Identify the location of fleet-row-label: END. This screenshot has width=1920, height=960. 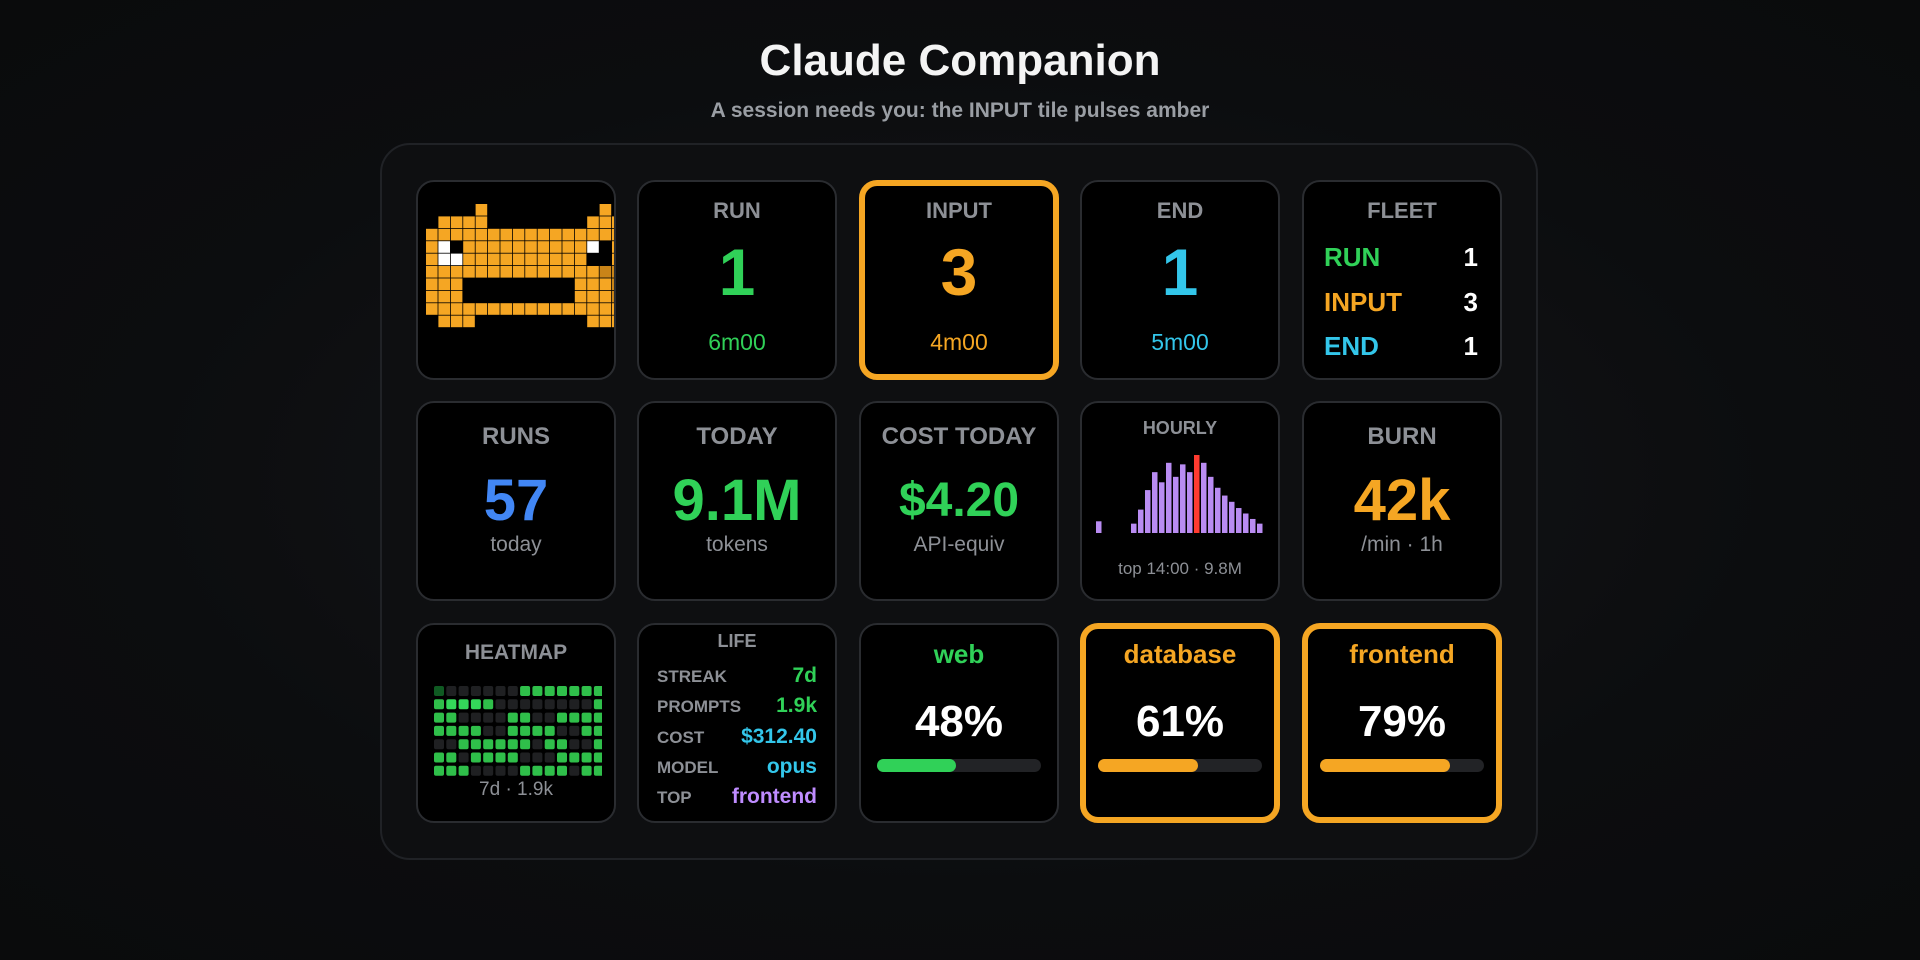
(1351, 346).